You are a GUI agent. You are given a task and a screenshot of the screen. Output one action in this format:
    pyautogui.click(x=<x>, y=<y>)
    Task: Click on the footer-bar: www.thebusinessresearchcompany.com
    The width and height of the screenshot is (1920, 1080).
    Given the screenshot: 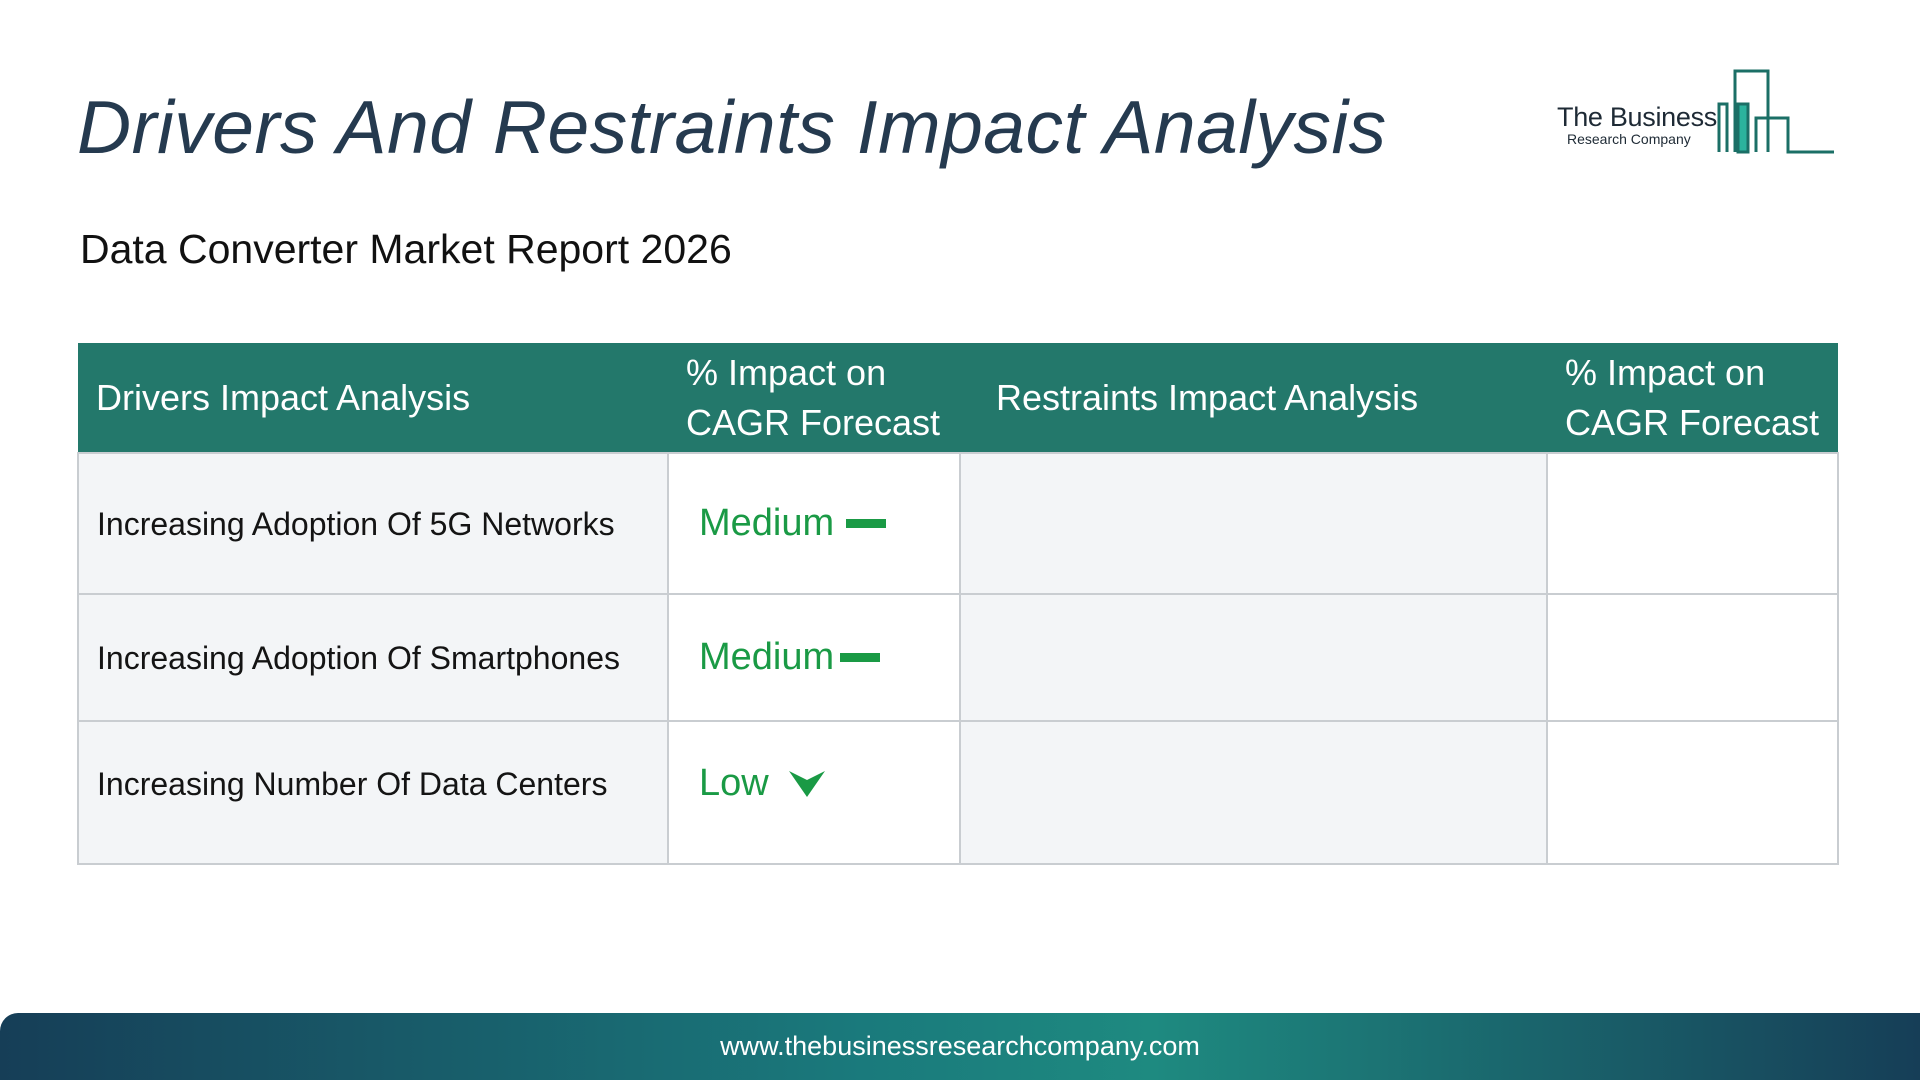 What is the action you would take?
    pyautogui.click(x=960, y=1046)
    